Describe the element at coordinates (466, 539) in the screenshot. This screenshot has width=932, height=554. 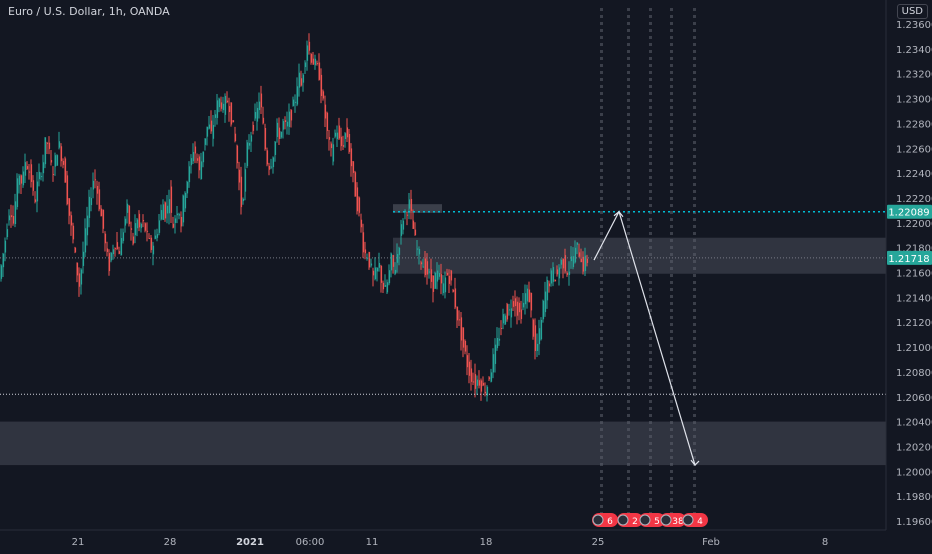
I see `time-axis: 21 28 2021 06:00 11 18 25 Feb 8` at that location.